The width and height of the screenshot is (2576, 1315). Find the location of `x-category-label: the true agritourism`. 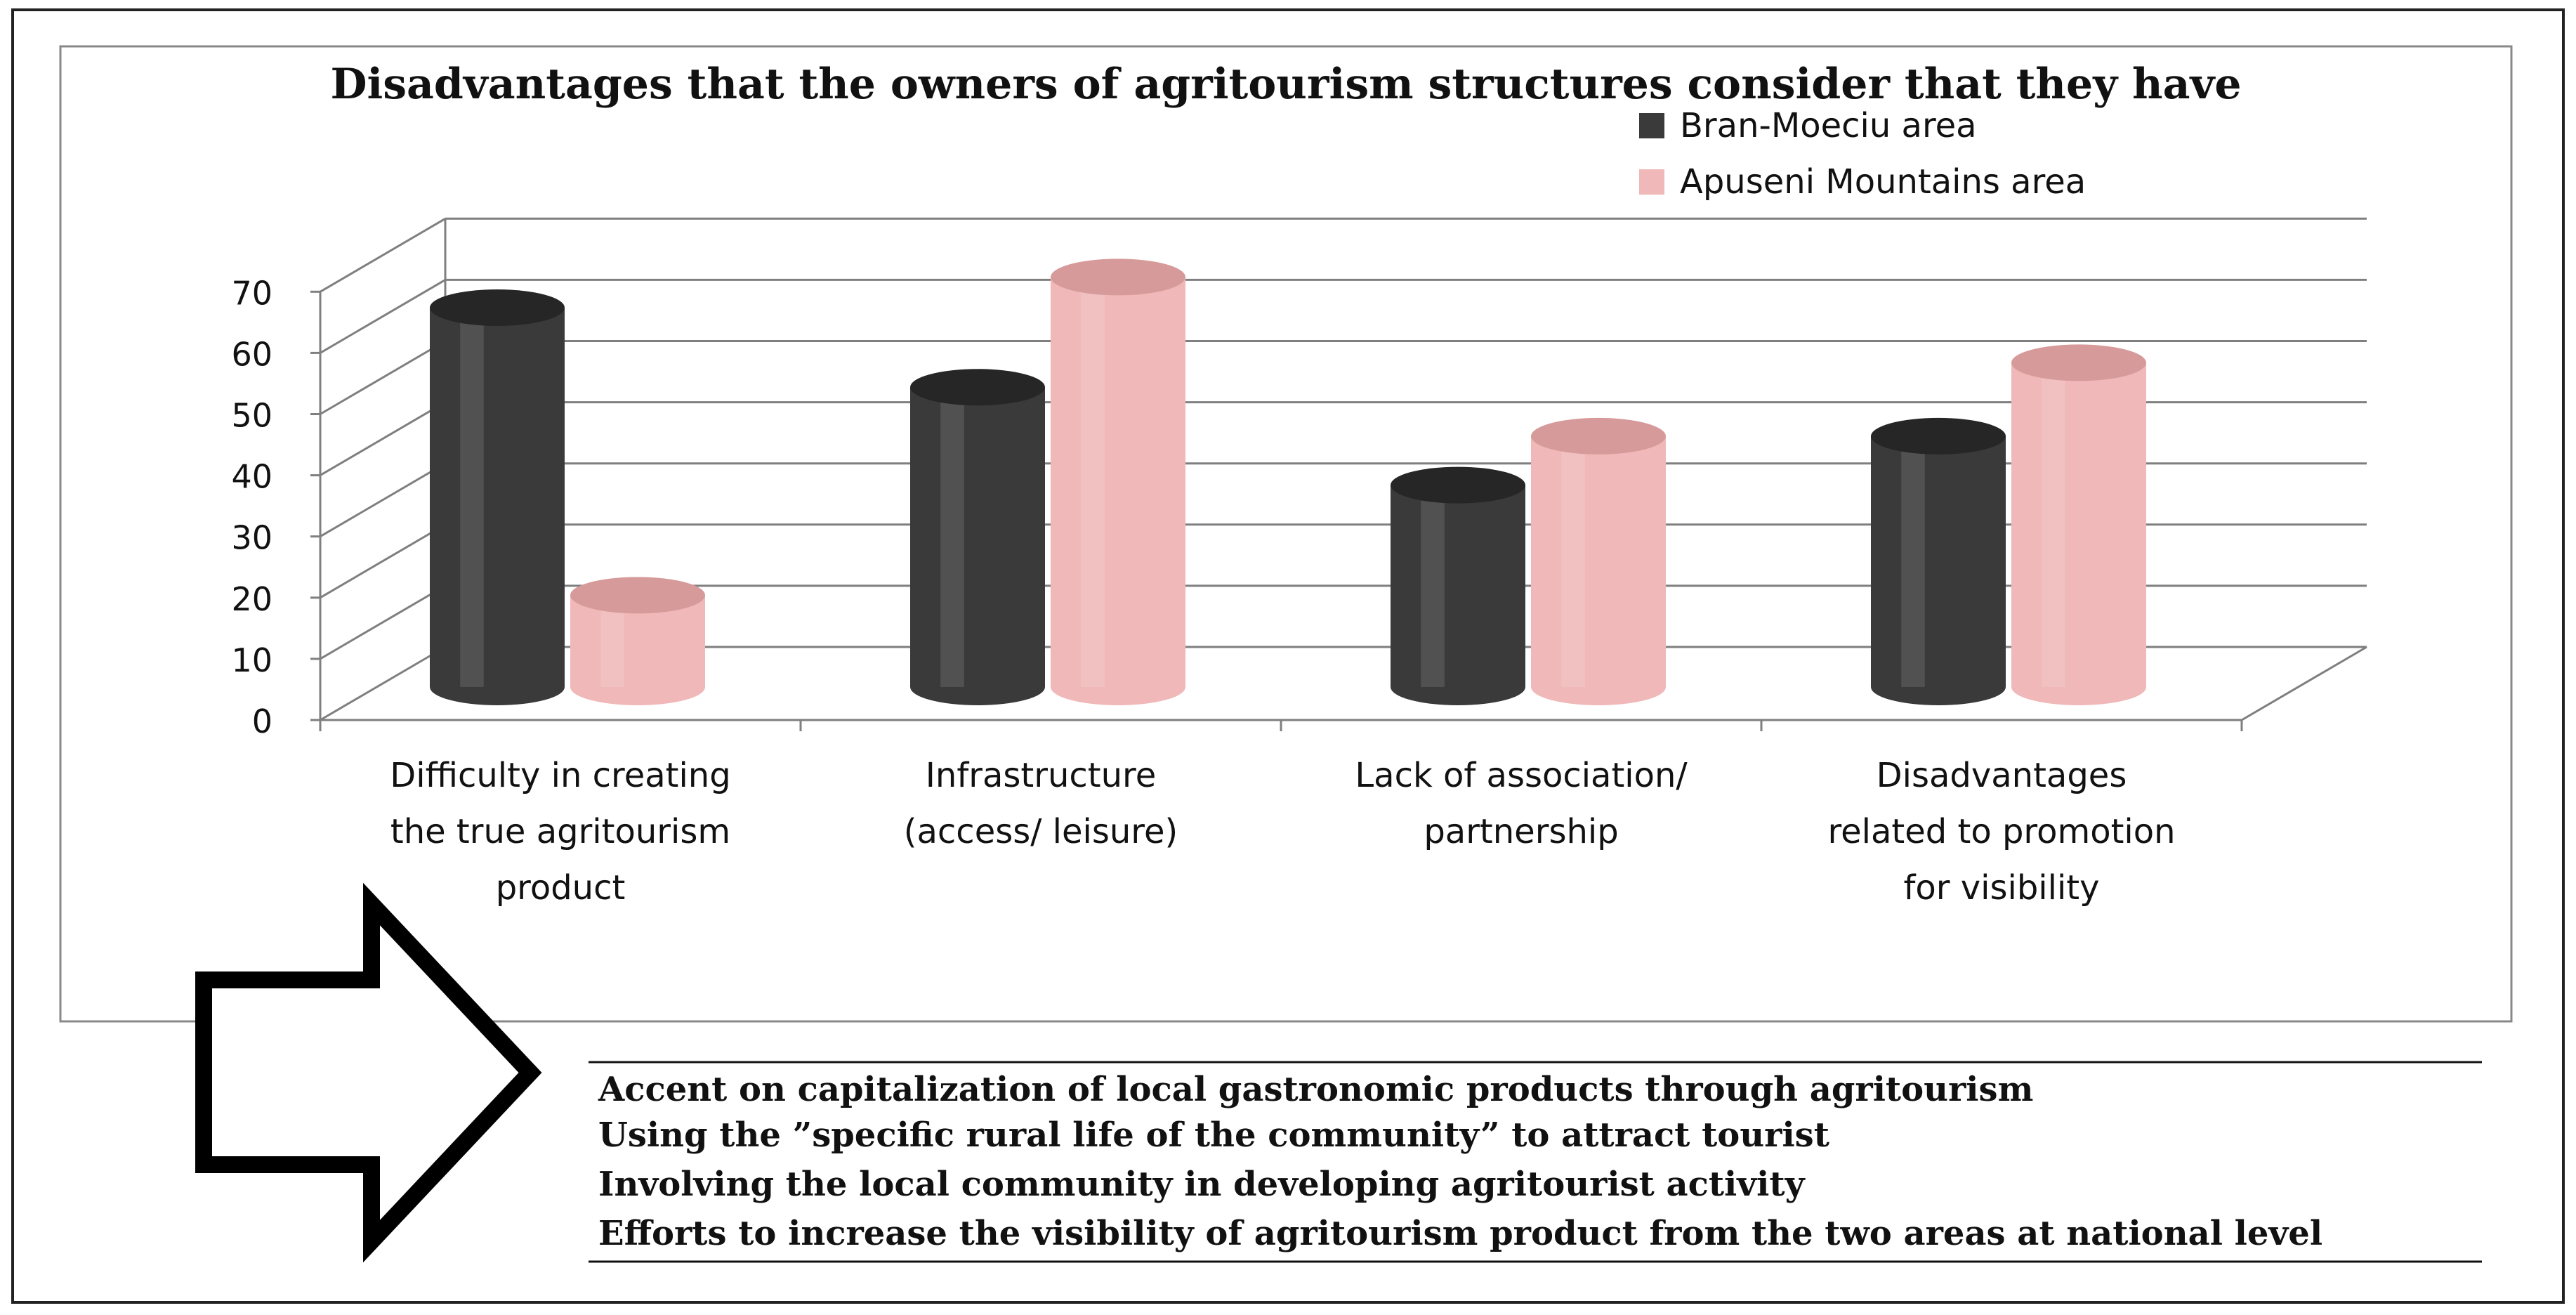

x-category-label: the true agritourism is located at coordinates (560, 831).